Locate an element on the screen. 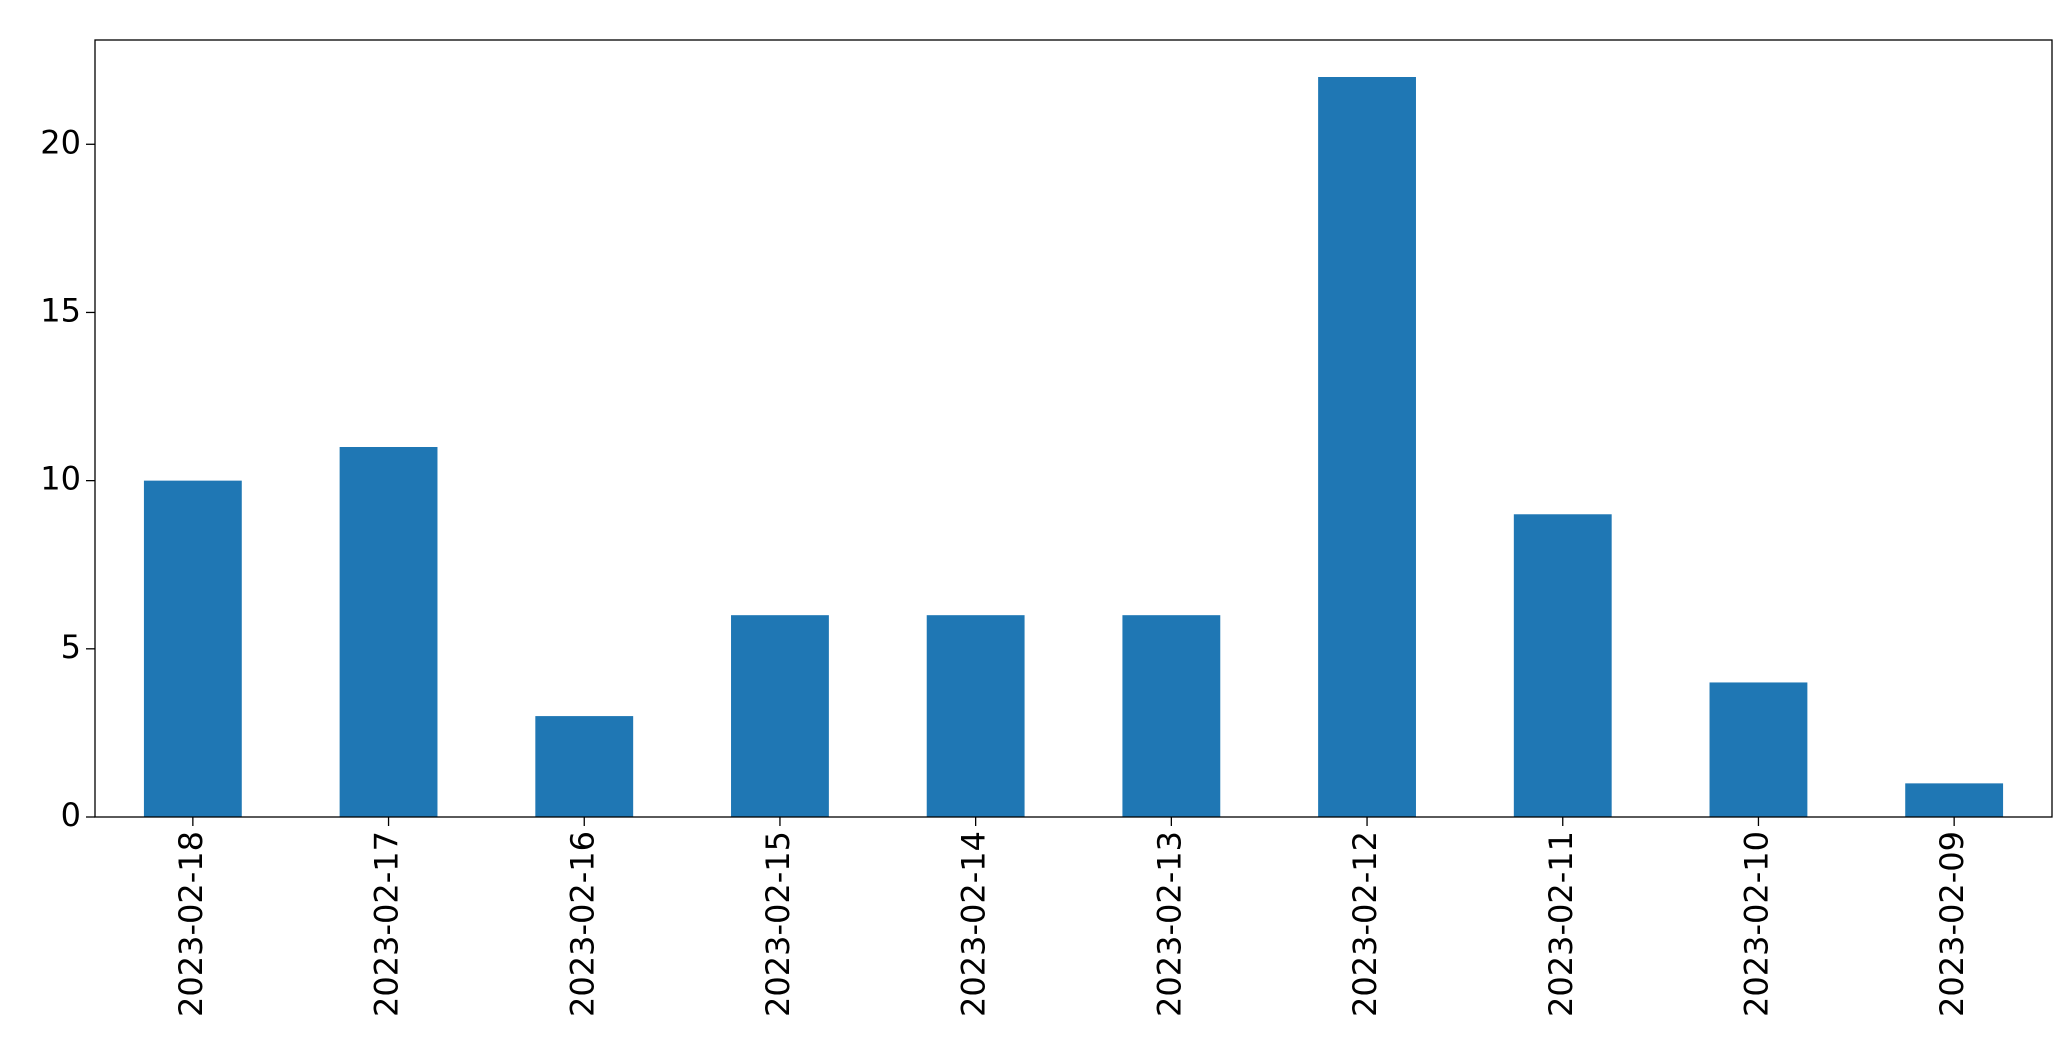  x-tick-label: 2023-02-10 is located at coordinates (1756, 924).